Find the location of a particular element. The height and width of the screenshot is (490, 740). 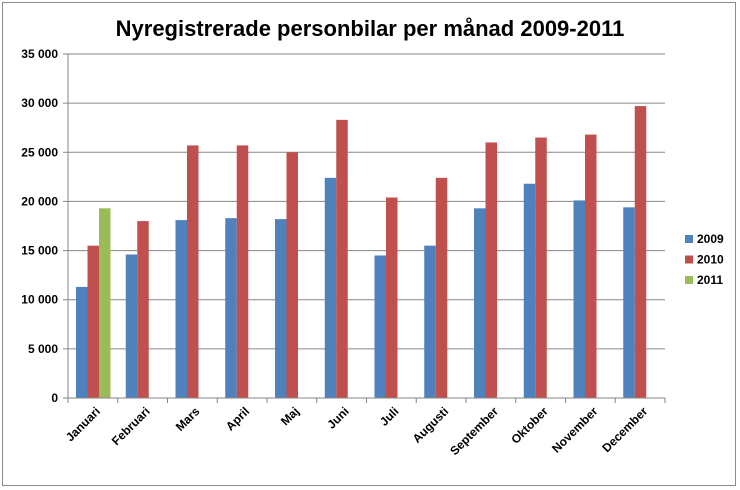

legend-label: 2011 is located at coordinates (710, 280).